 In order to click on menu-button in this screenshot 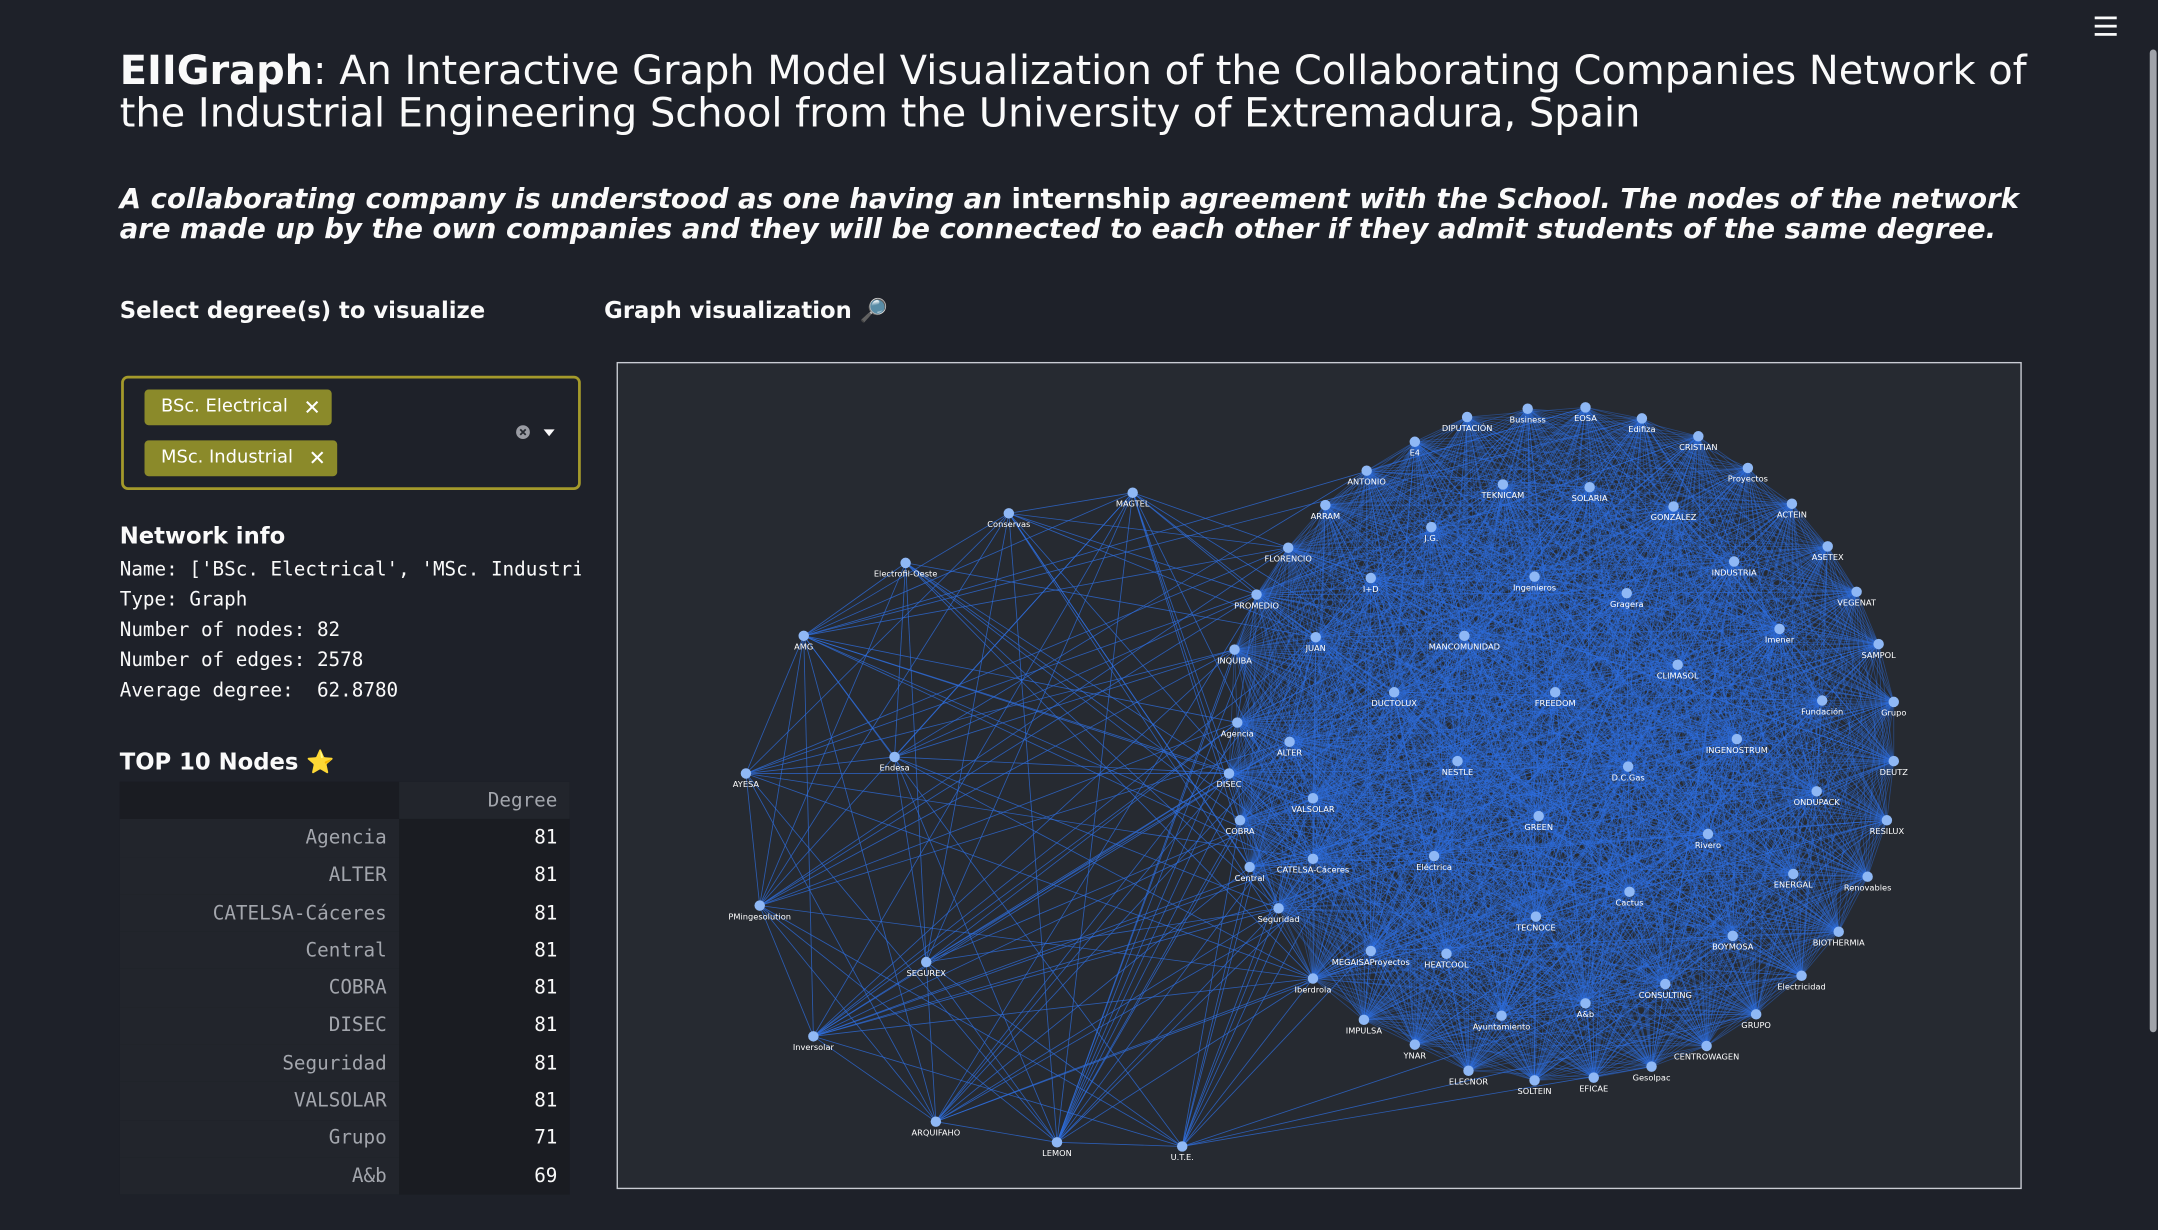, I will do `click(2106, 26)`.